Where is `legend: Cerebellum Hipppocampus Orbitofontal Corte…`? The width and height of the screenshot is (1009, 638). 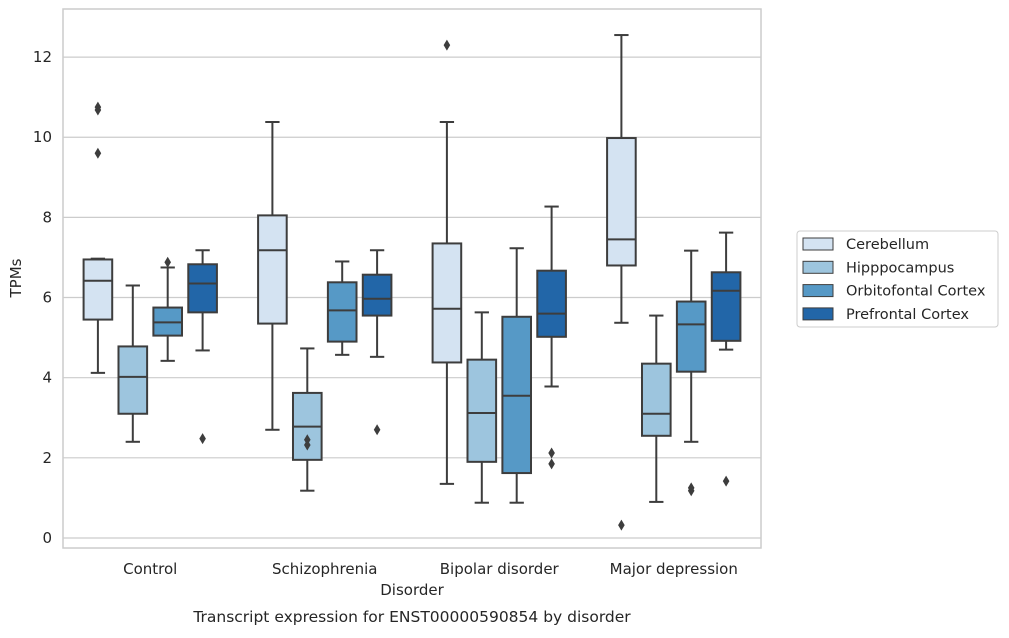 legend: Cerebellum Hipppocampus Orbitofontal Corte… is located at coordinates (897, 279).